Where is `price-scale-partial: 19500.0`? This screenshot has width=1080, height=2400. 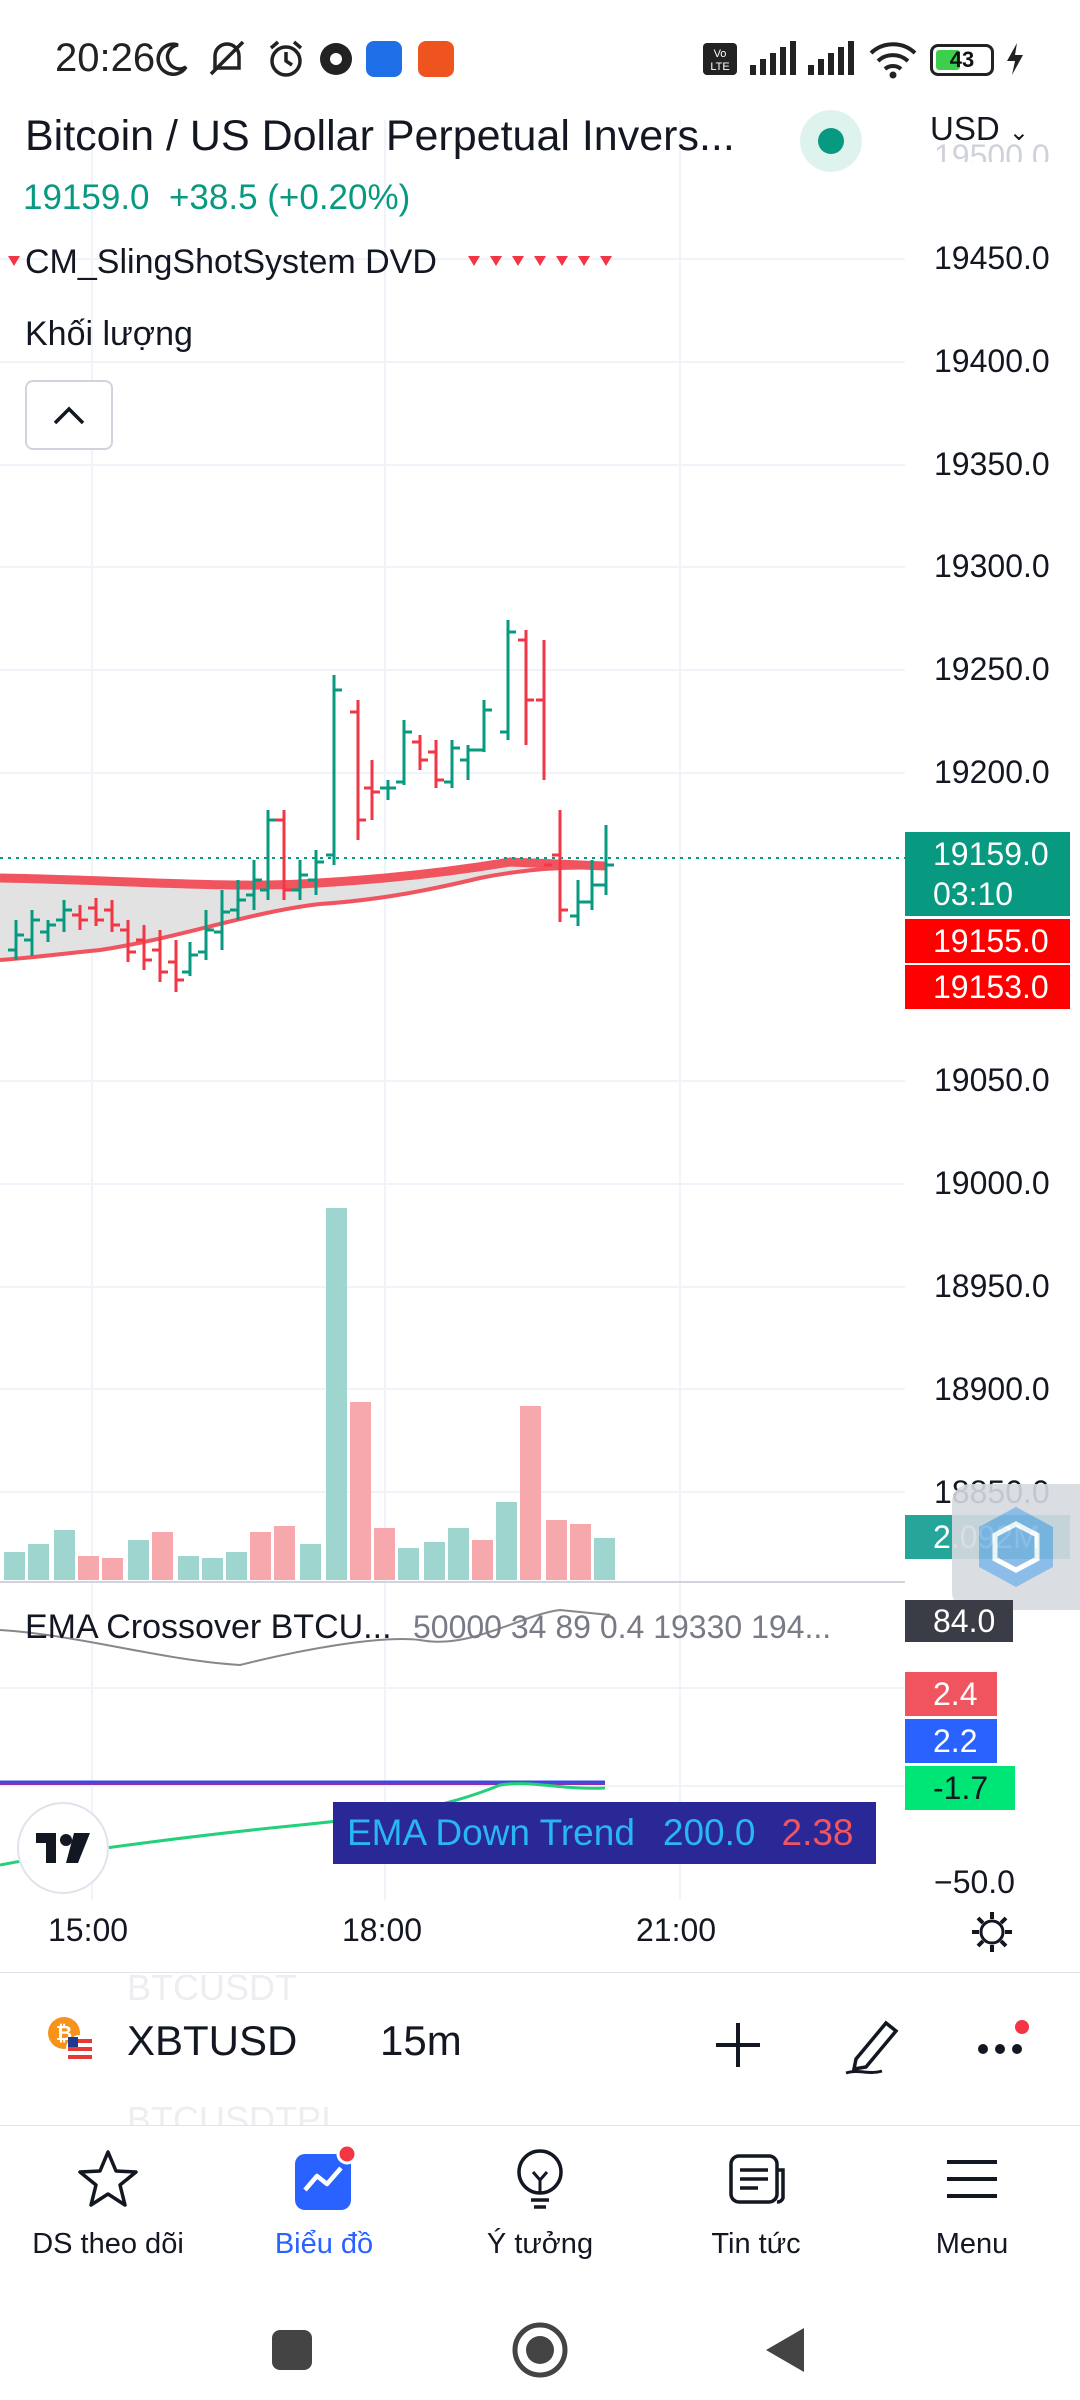 price-scale-partial: 19500.0 is located at coordinates (992, 150).